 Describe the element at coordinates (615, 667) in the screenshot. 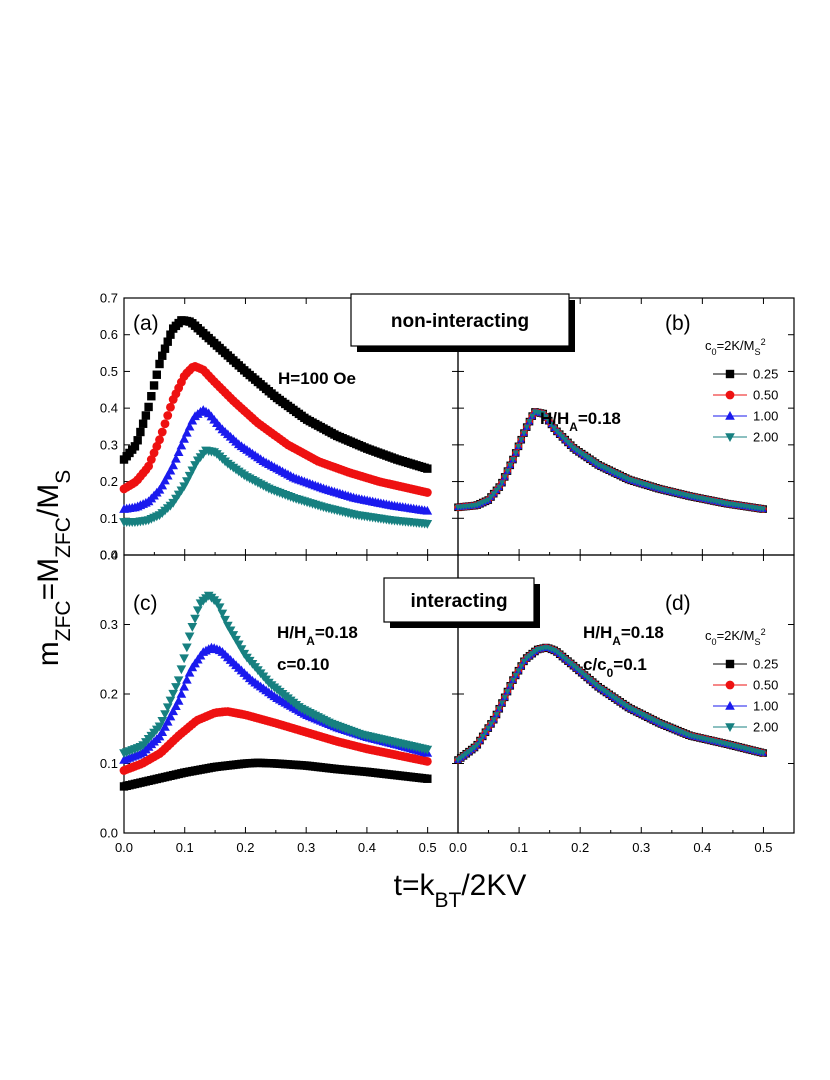

I see `annotation-d-coupling: c/c0=0.1` at that location.